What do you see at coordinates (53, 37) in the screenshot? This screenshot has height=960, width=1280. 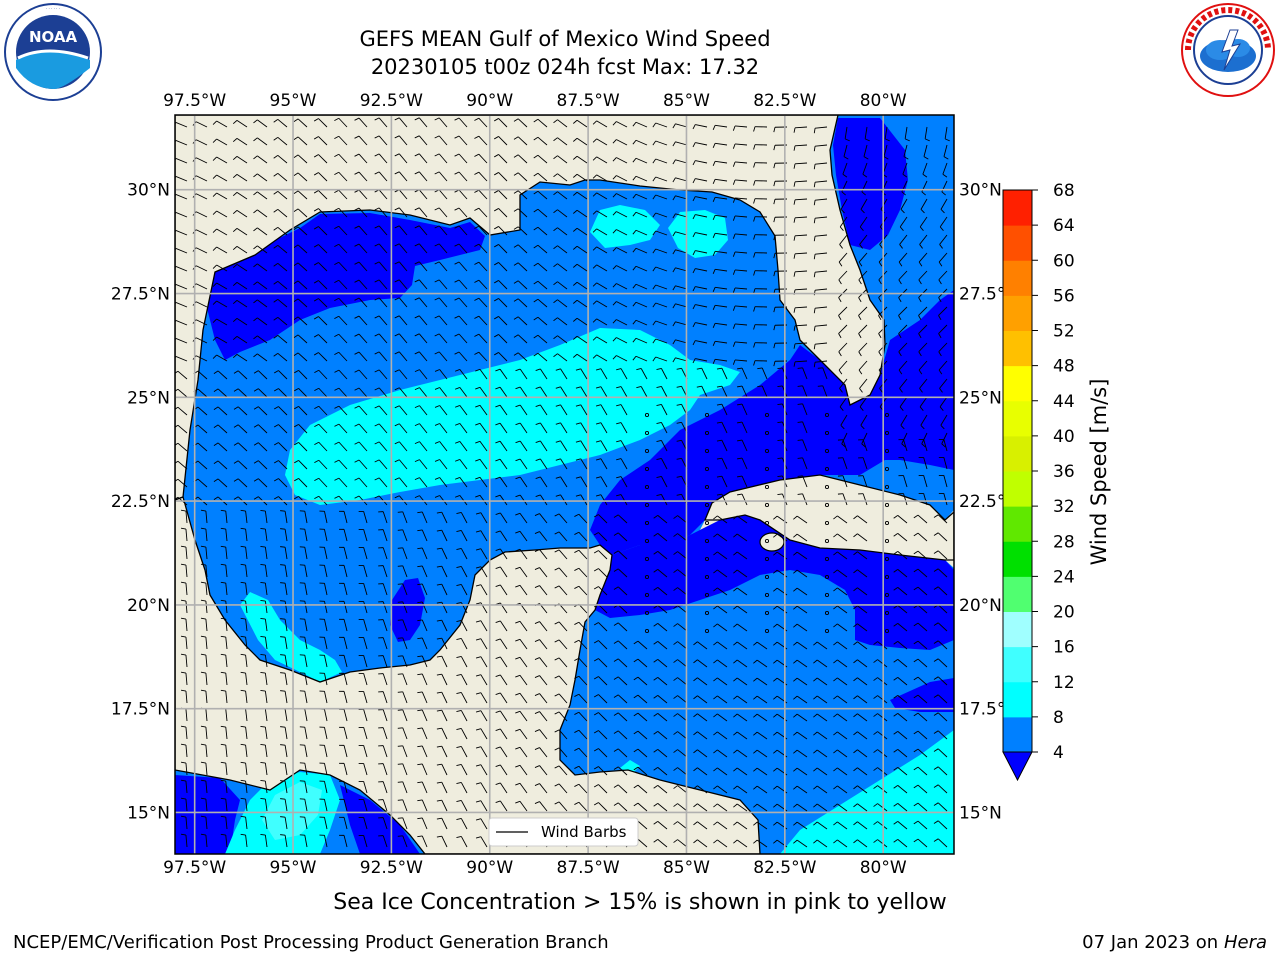 I see `noaa-logo-text: NOAA` at bounding box center [53, 37].